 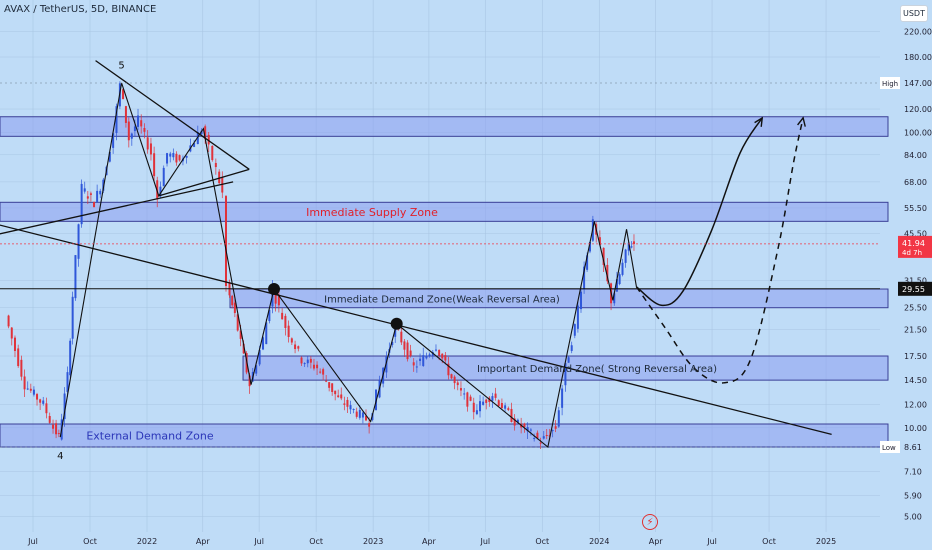 I want to click on currency-badge: USDT, so click(x=914, y=13).